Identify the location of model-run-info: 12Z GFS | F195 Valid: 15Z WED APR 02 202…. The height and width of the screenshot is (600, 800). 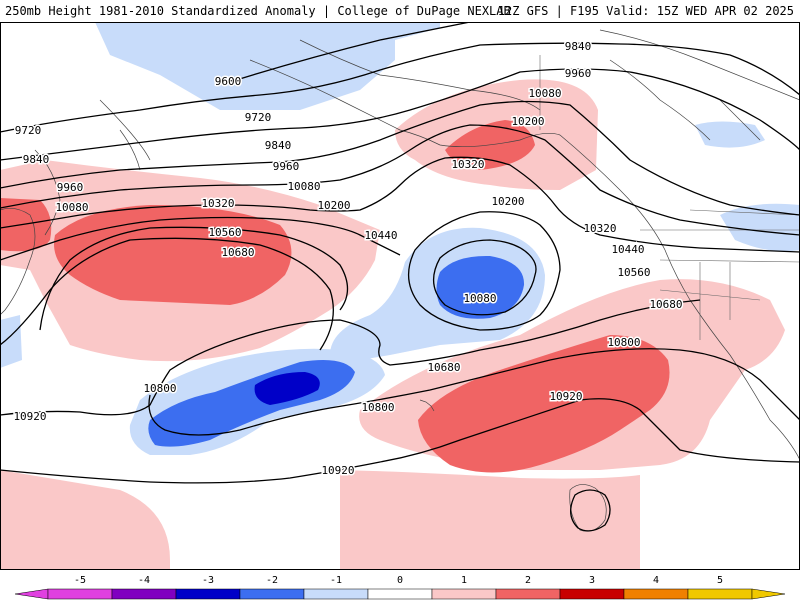
(645, 11).